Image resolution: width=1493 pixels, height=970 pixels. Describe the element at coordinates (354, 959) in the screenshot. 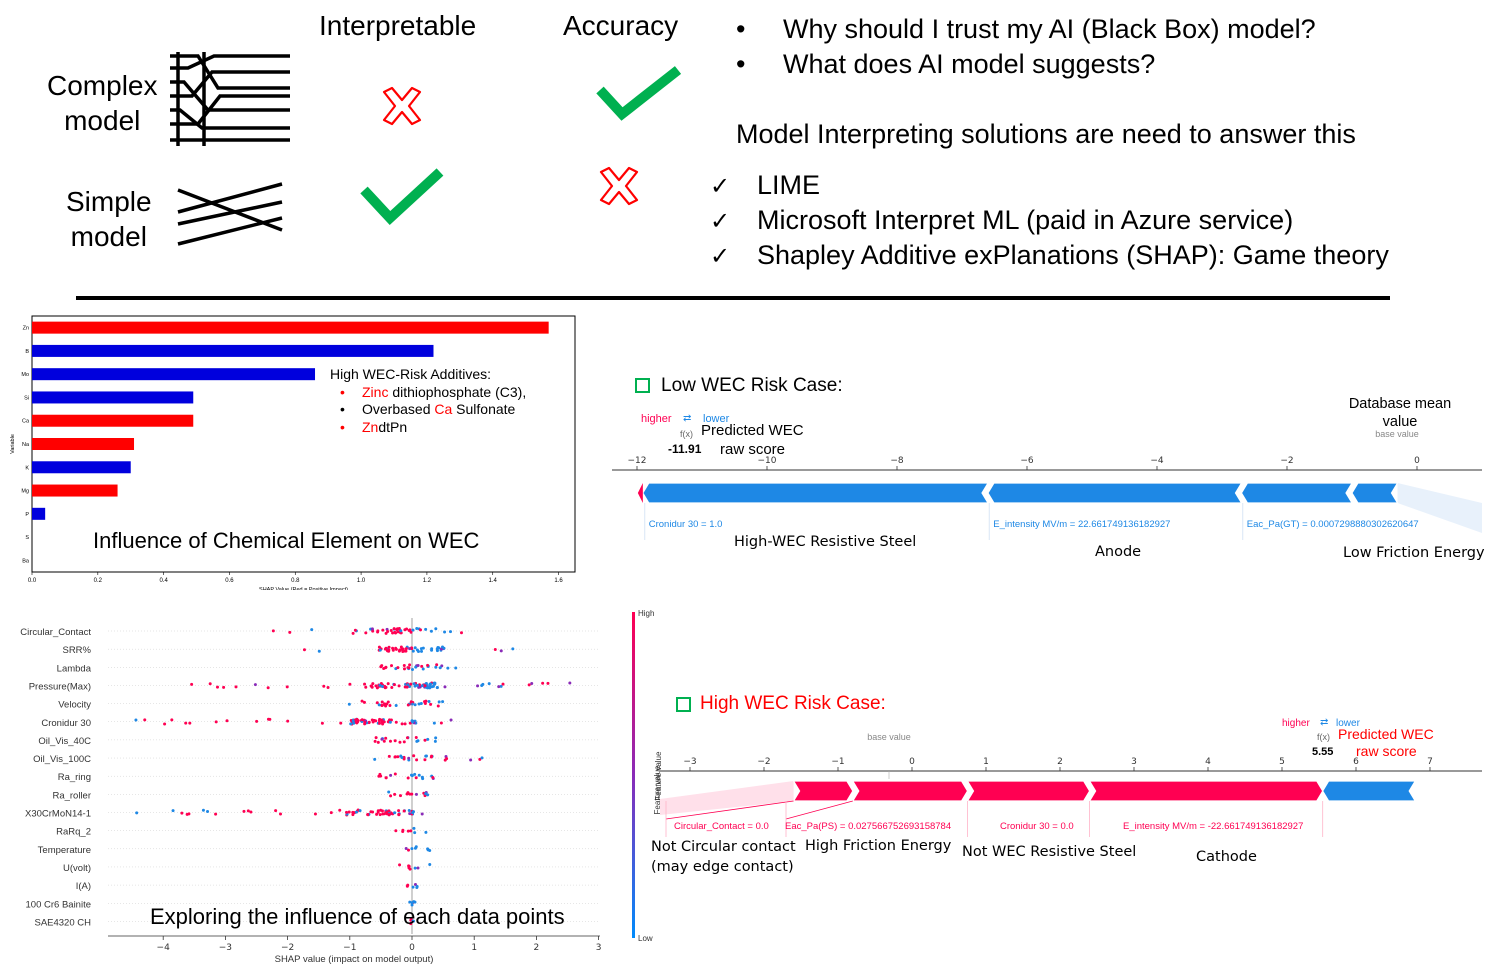

I see `beeswarm-x-label: SHAP value (impact on model output)` at that location.